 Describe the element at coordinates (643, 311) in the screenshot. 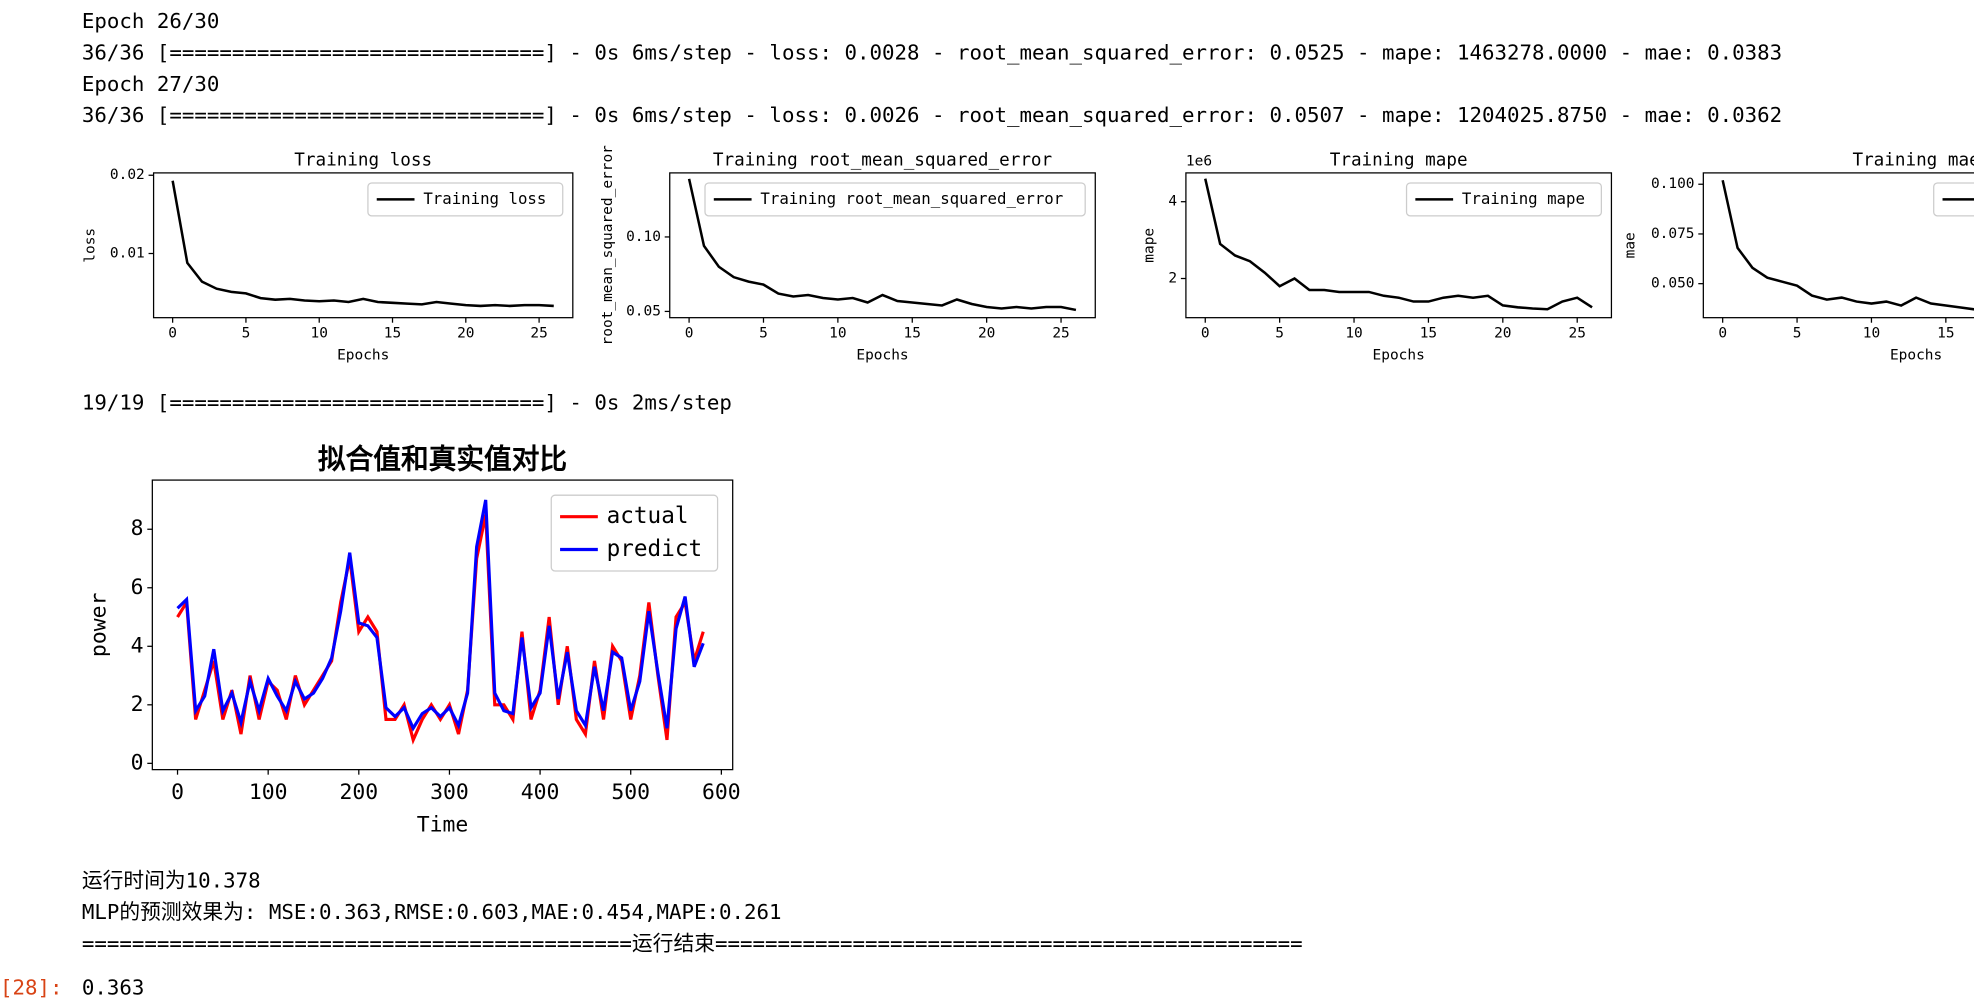

I see `y-tick-label: 0.05` at that location.